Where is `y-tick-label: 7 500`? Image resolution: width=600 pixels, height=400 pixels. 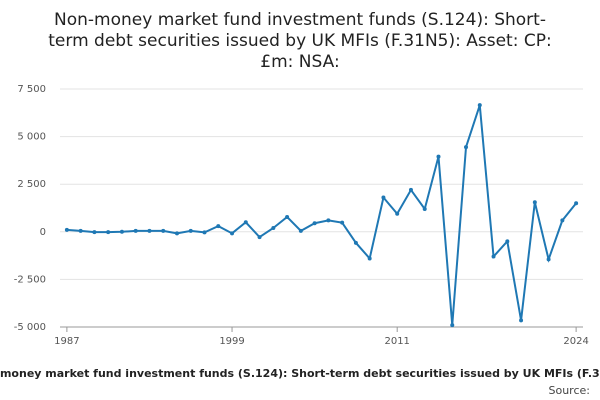 y-tick-label: 7 500 is located at coordinates (31, 89).